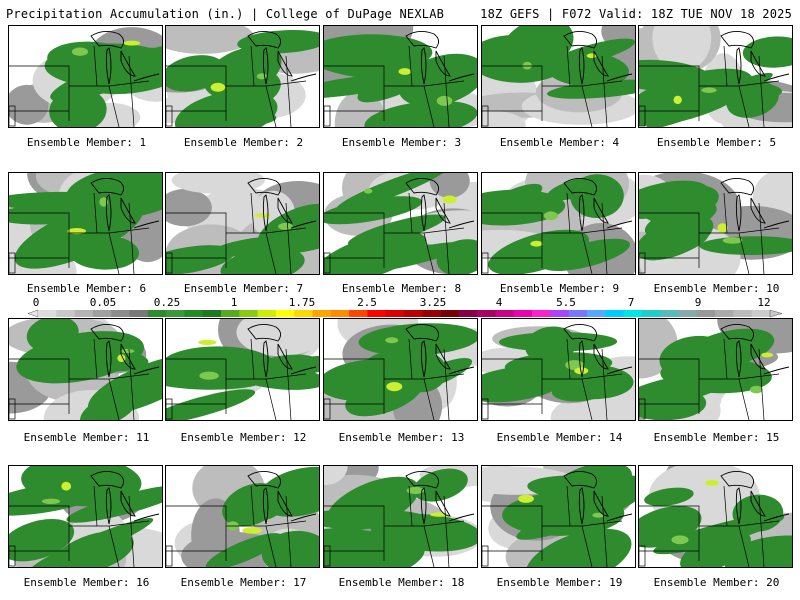 The image size is (800, 600). I want to click on colorbar-tick-label: 9, so click(698, 302).